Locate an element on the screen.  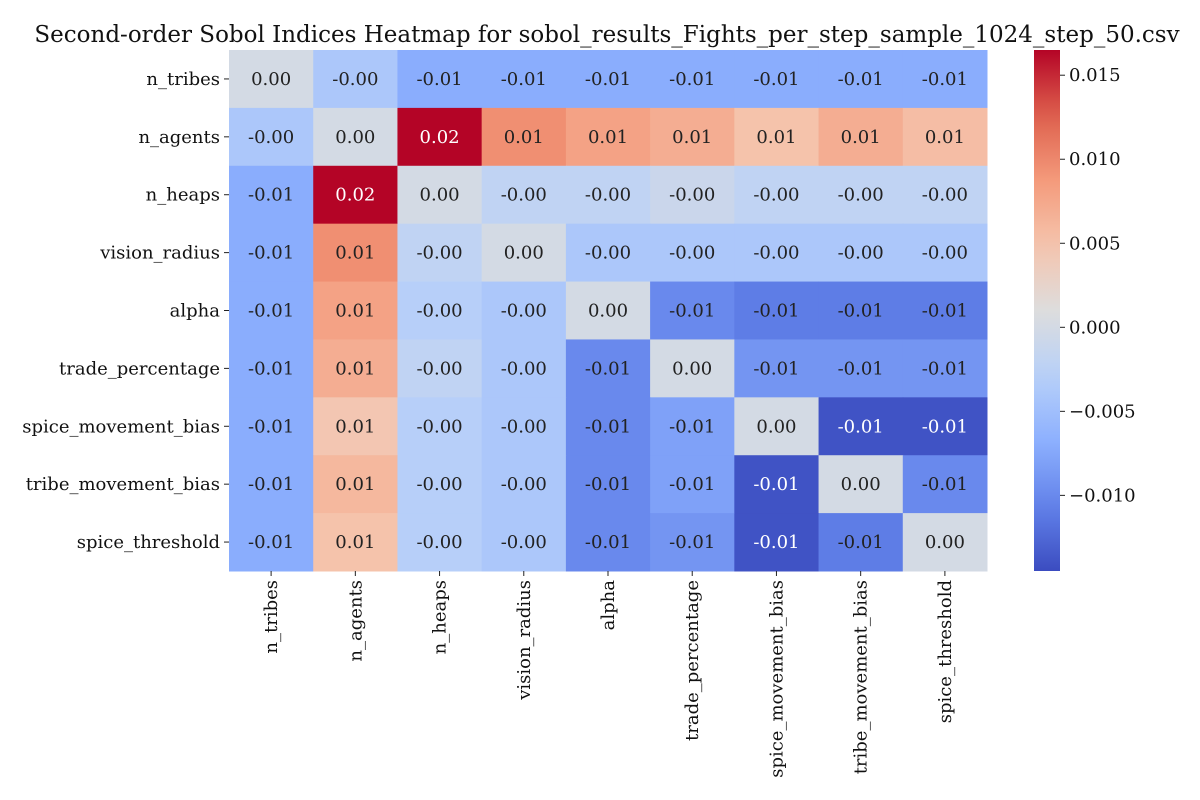
row-label: spice_movement_bias is located at coordinates (121, 426).